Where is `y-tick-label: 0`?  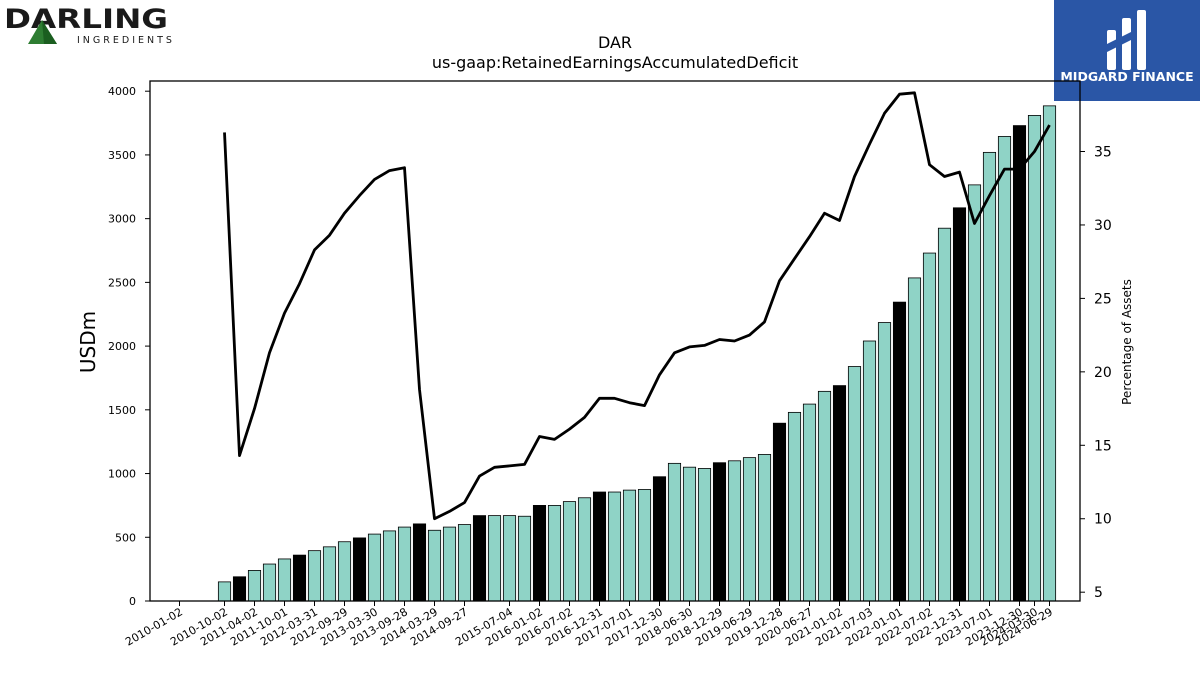 y-tick-label: 0 is located at coordinates (132, 601).